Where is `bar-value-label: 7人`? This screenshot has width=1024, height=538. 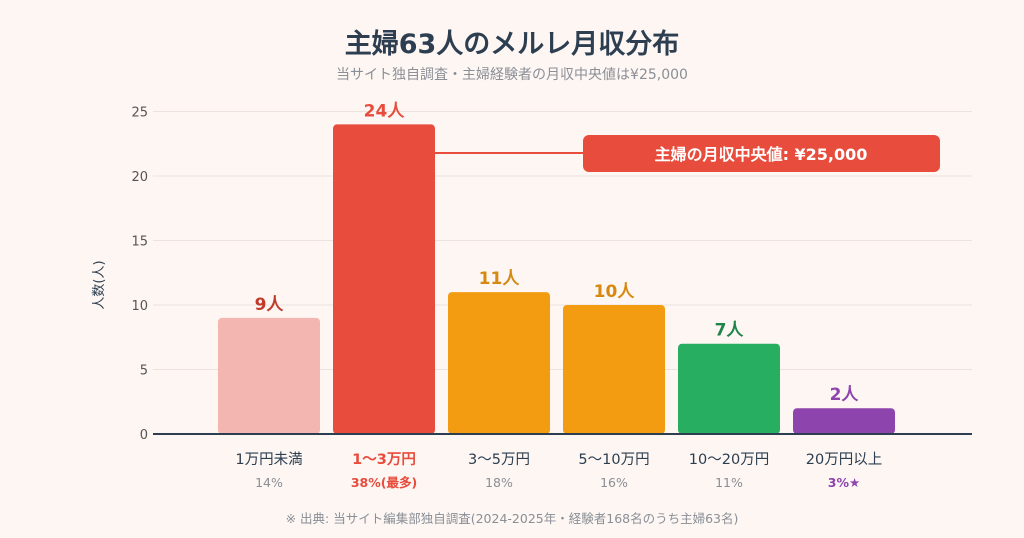 bar-value-label: 7人 is located at coordinates (730, 331).